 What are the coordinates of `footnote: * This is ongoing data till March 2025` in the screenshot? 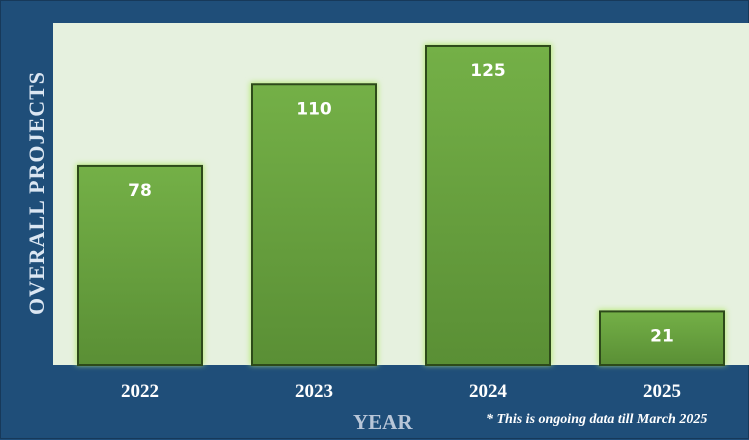 It's located at (597, 419).